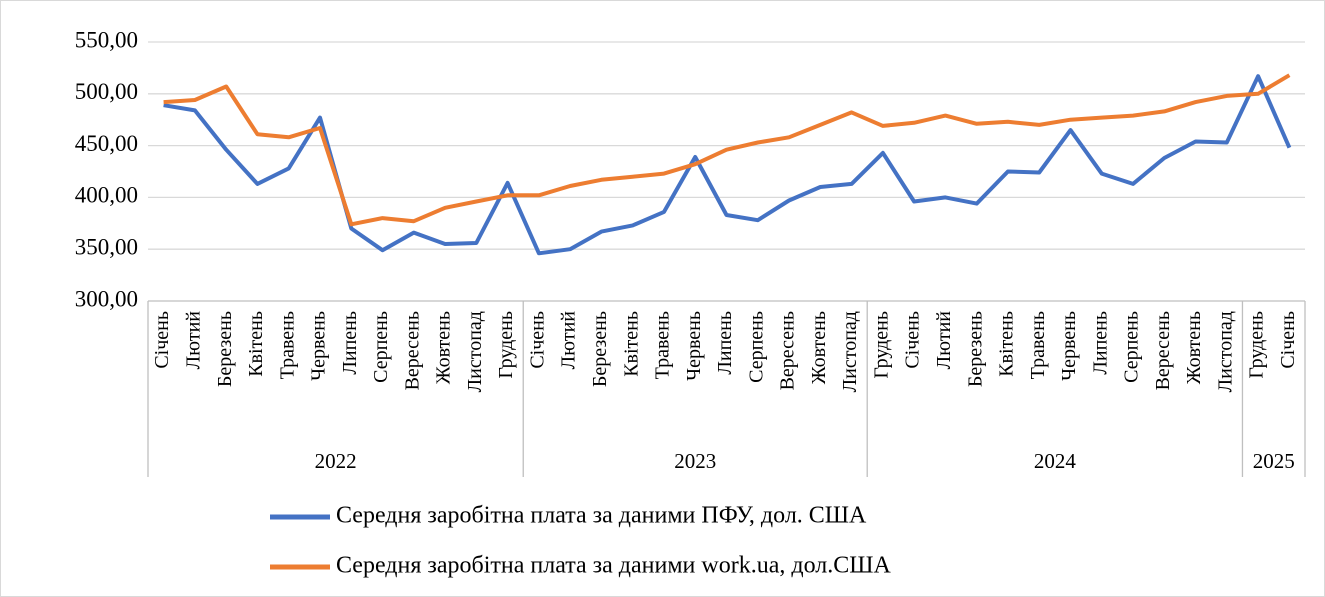 Image resolution: width=1325 pixels, height=597 pixels. What do you see at coordinates (106, 91) in the screenshot?
I see `y-tick-label: 500,00` at bounding box center [106, 91].